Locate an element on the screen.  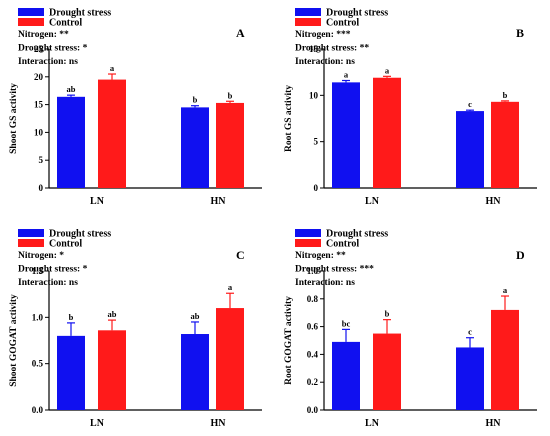
y-tick-label: 0.8 is located at coordinates (313, 299).